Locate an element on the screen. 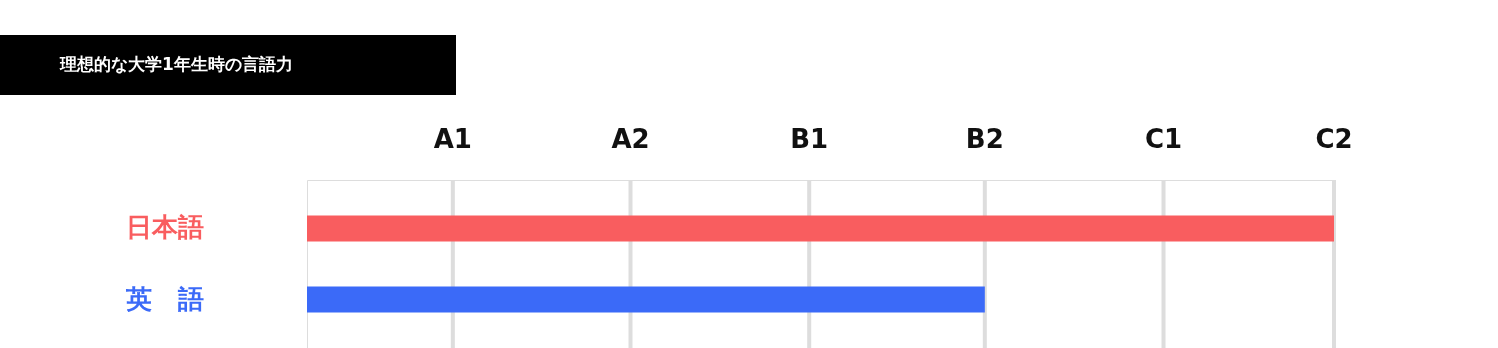  chart-title: 理想的な大学1年生時の言語力 is located at coordinates (176, 64).